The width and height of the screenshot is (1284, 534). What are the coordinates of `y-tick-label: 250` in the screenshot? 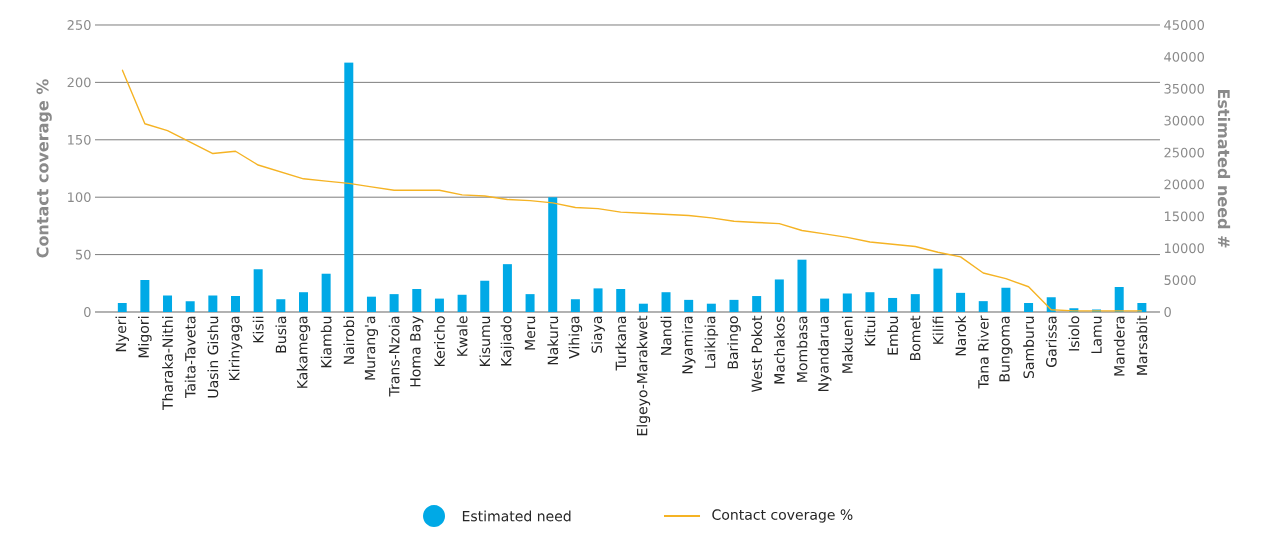 It's located at (79, 25).